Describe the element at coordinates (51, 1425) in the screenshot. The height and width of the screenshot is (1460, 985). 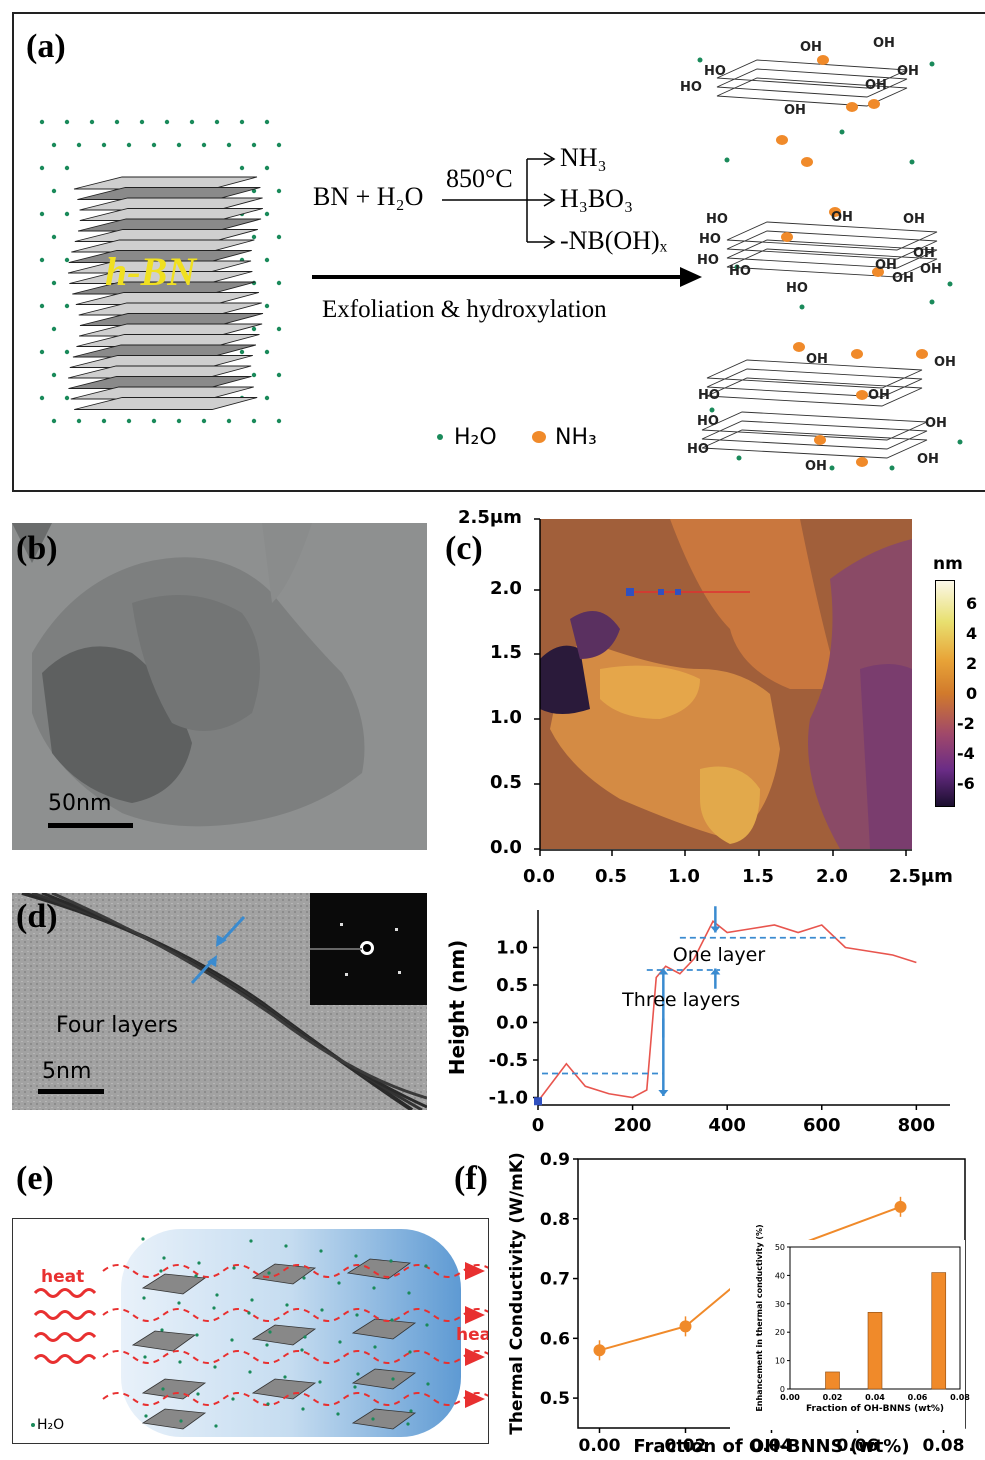
I see `e-water-label: H₂O` at that location.